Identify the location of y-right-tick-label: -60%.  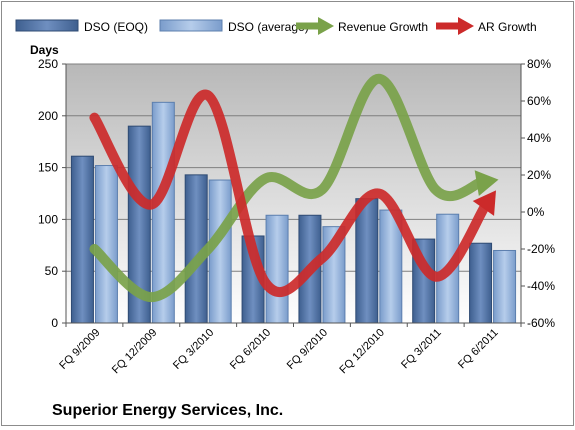
(541, 323).